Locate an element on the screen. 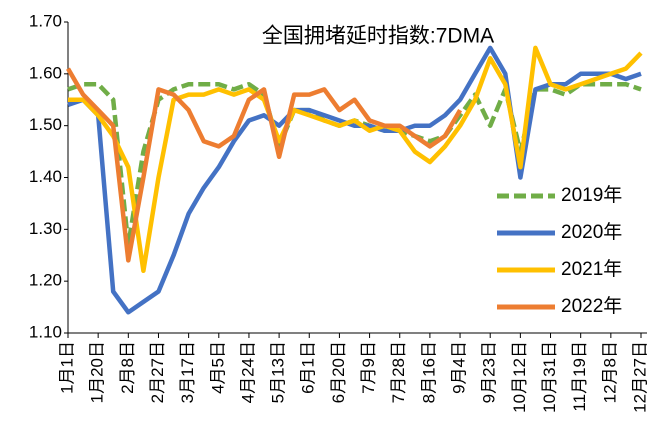 The width and height of the screenshot is (656, 446). y-tick-label: 1.50 is located at coordinates (45, 124).